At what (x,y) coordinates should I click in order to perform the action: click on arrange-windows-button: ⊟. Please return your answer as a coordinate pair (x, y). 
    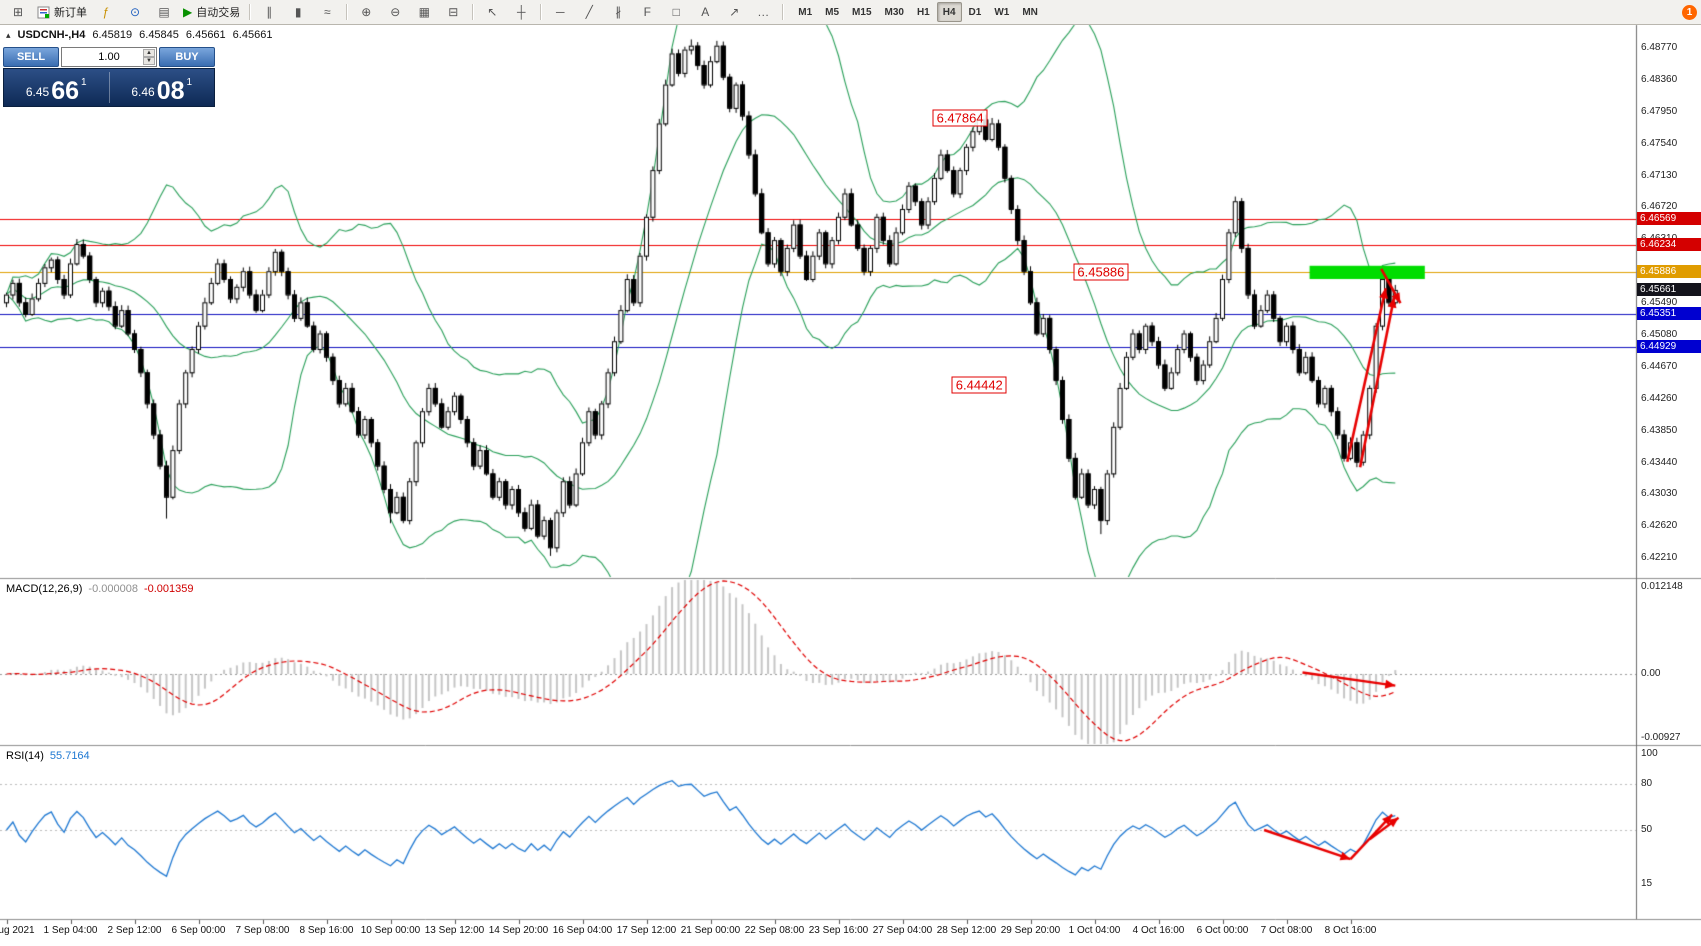
    Looking at the image, I should click on (453, 12).